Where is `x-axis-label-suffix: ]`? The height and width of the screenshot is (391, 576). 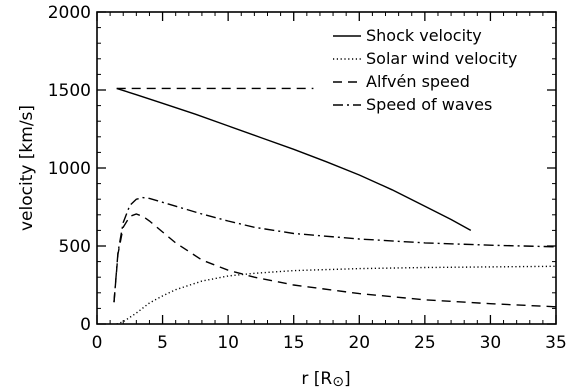 x-axis-label-suffix: ] is located at coordinates (347, 379).